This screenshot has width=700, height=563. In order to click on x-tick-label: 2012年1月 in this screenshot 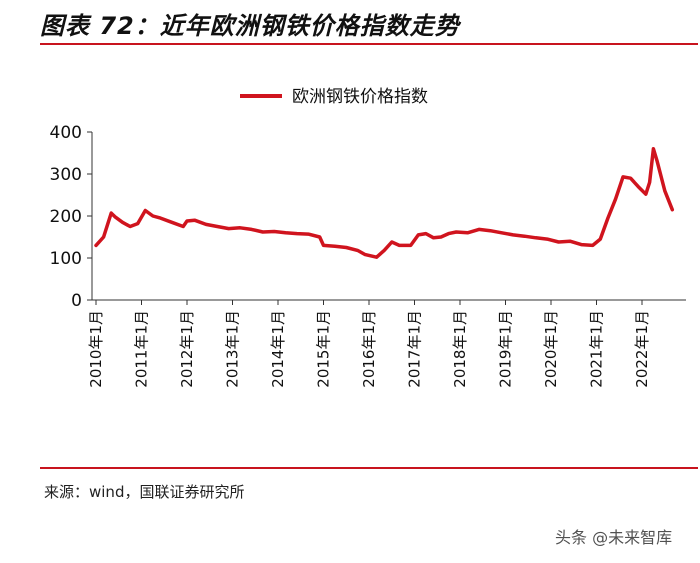, I will do `click(187, 349)`.